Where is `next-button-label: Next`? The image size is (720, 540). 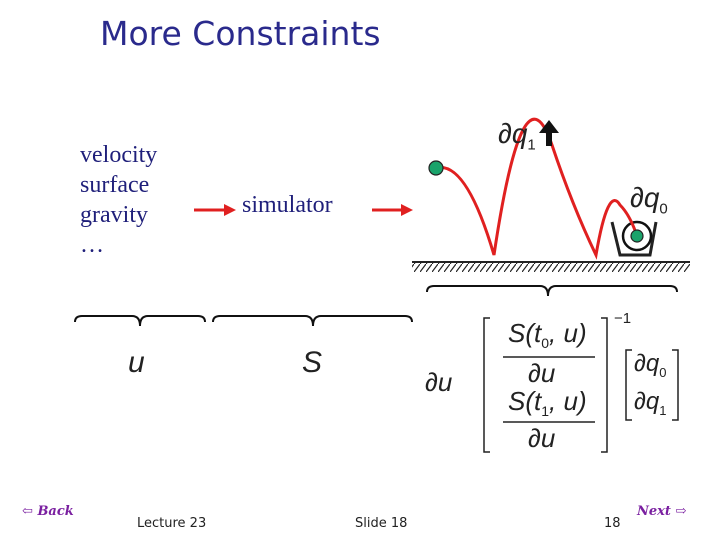 next-button-label: Next is located at coordinates (654, 511).